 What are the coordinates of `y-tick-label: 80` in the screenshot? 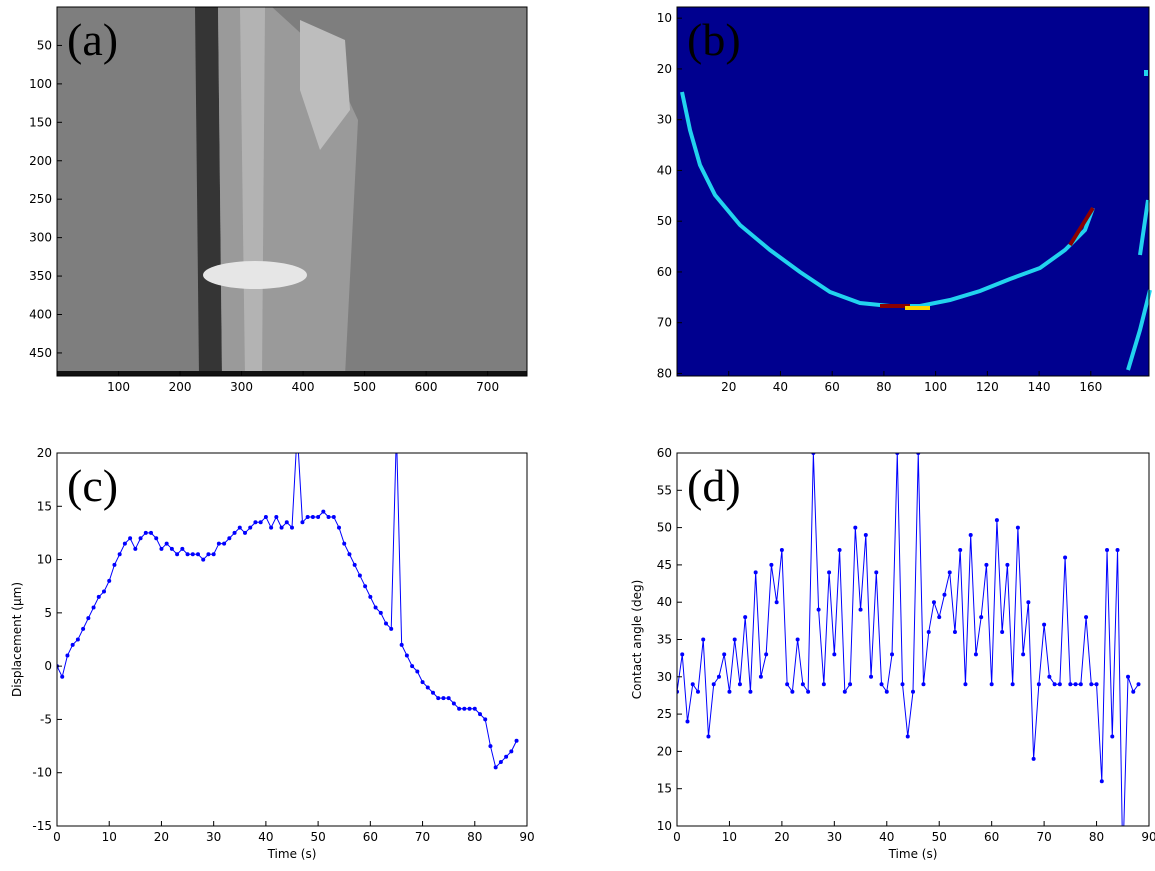 It's located at (664, 373).